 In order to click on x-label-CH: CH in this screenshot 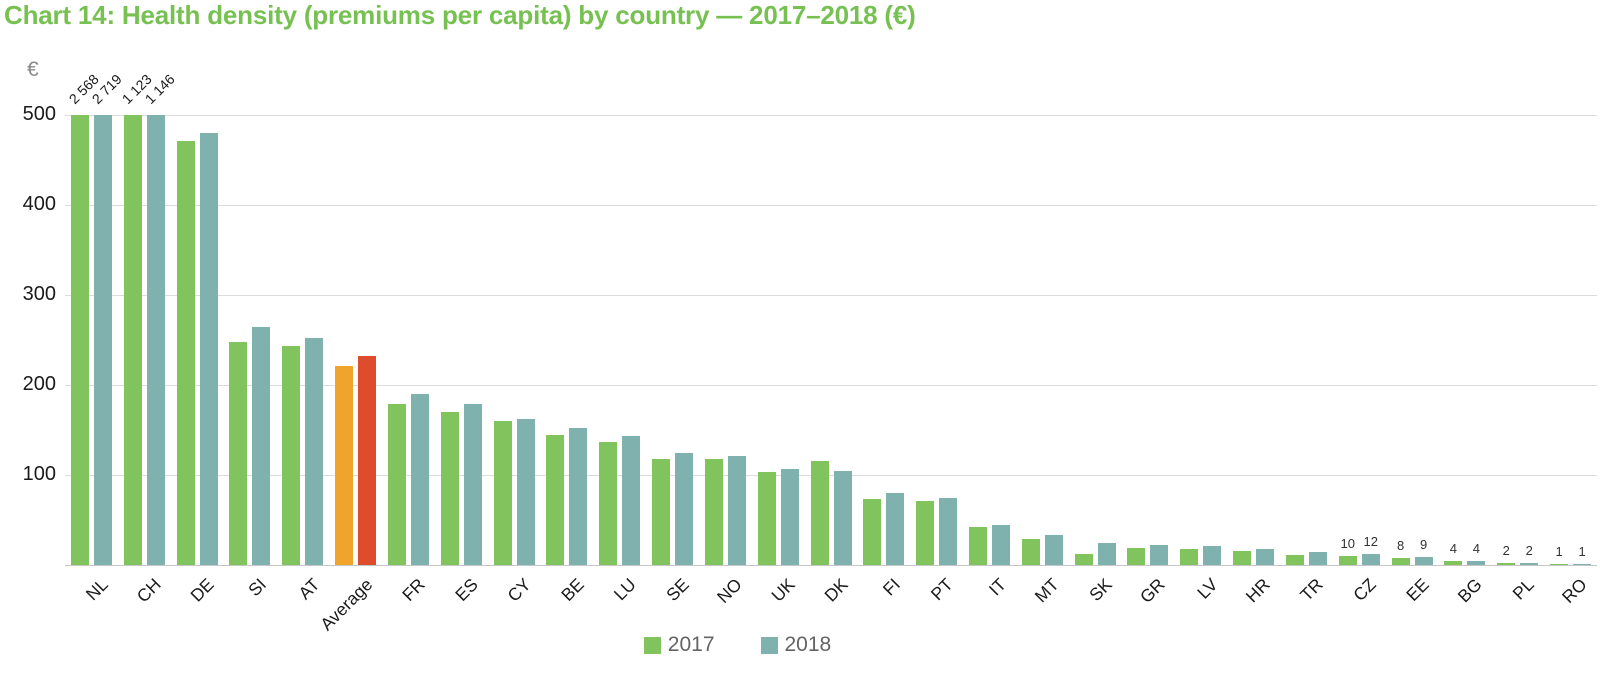, I will do `click(148, 590)`.